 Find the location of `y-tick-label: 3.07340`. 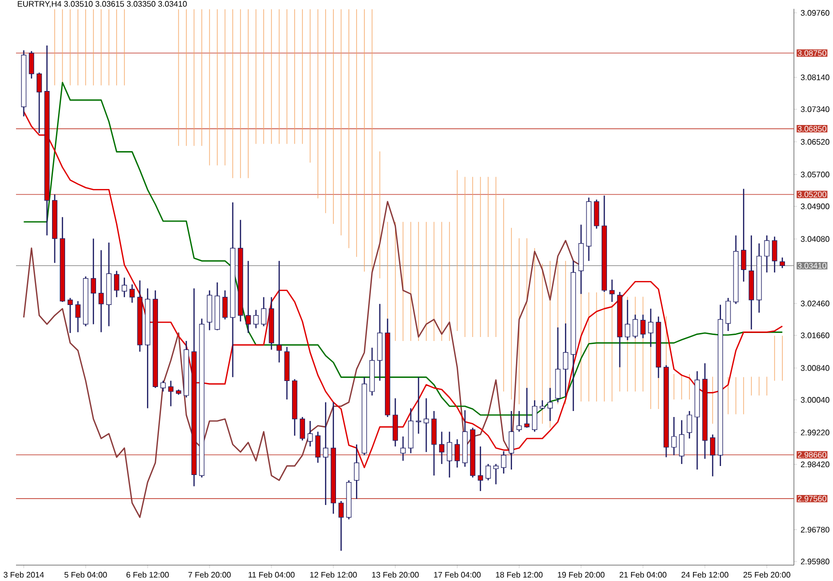

y-tick-label: 3.07340 is located at coordinates (815, 109).